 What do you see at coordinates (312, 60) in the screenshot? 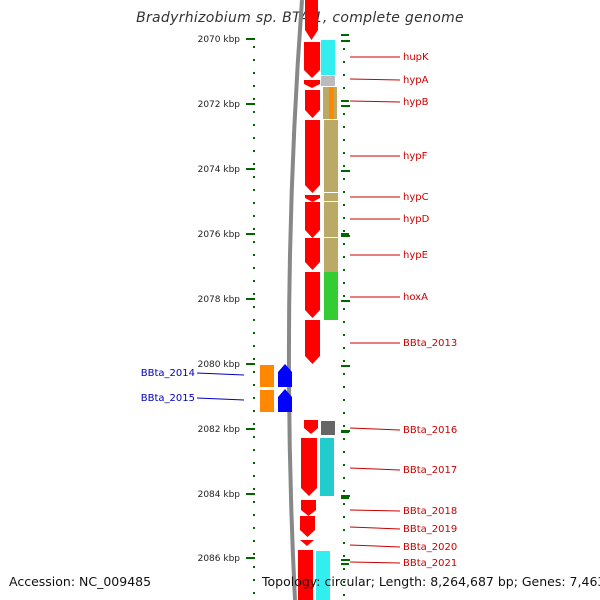
I see `gene-arrow-hupK` at bounding box center [312, 60].